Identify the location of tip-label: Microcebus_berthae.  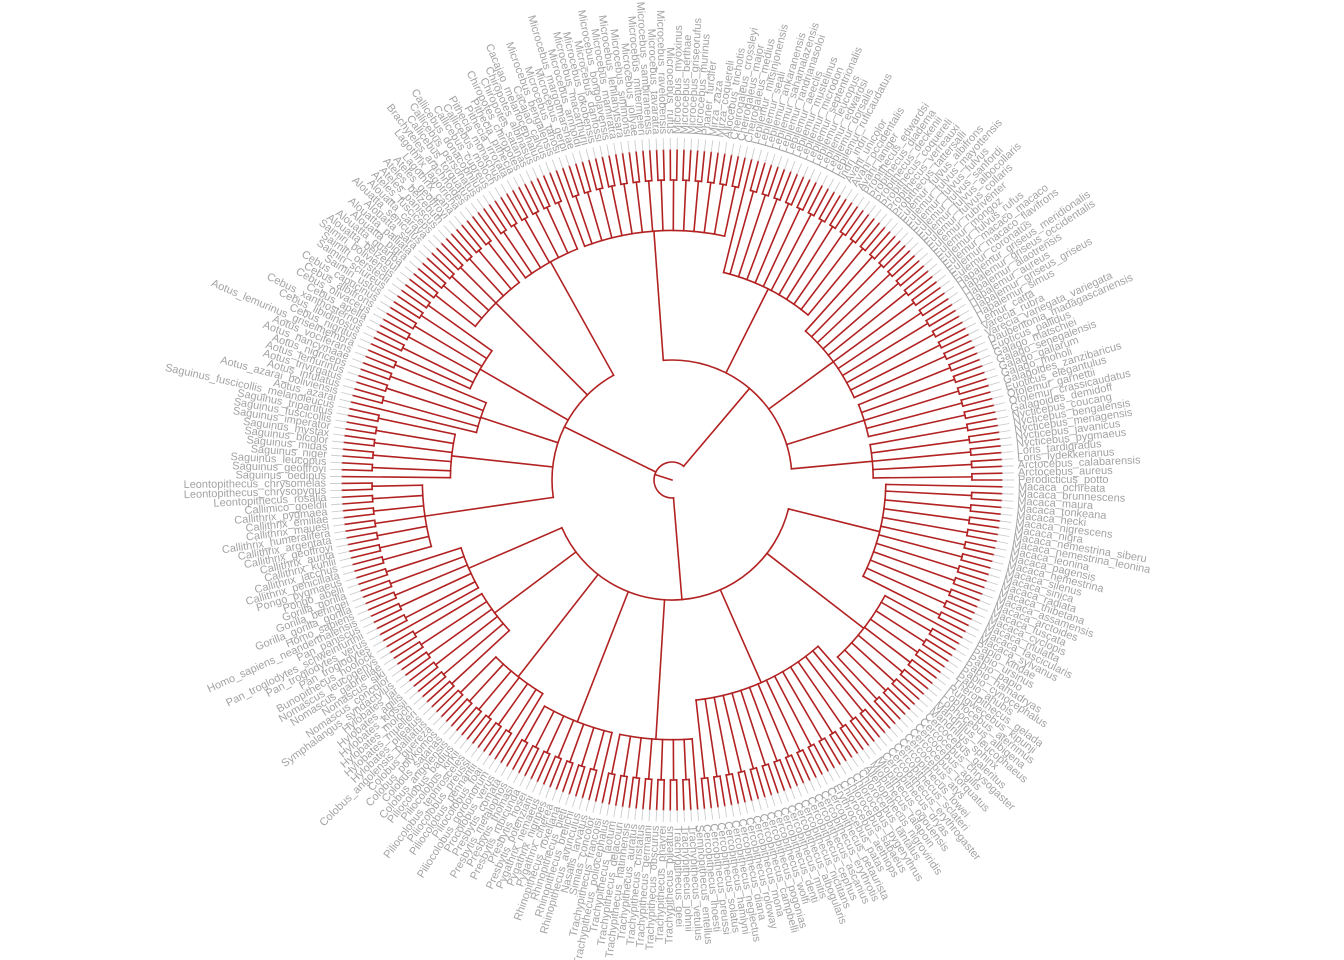
(686, 84).